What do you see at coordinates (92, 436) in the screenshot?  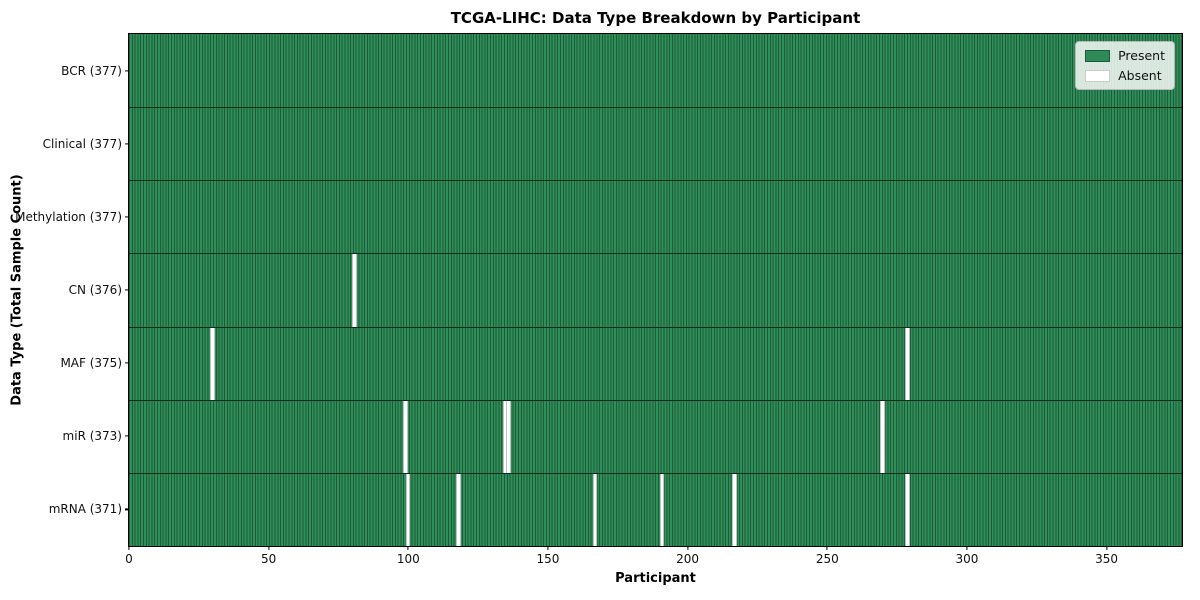 I see `y-tick-label-mir: miR (373)` at bounding box center [92, 436].